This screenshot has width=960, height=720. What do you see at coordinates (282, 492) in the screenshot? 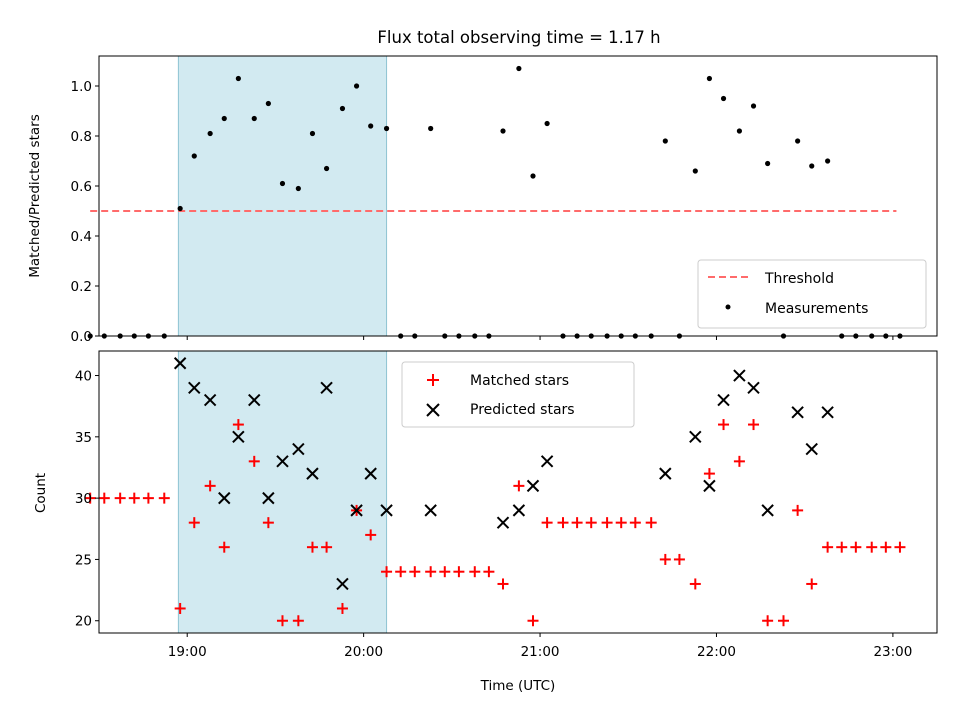
I see `bottom-highlight-span` at bounding box center [282, 492].